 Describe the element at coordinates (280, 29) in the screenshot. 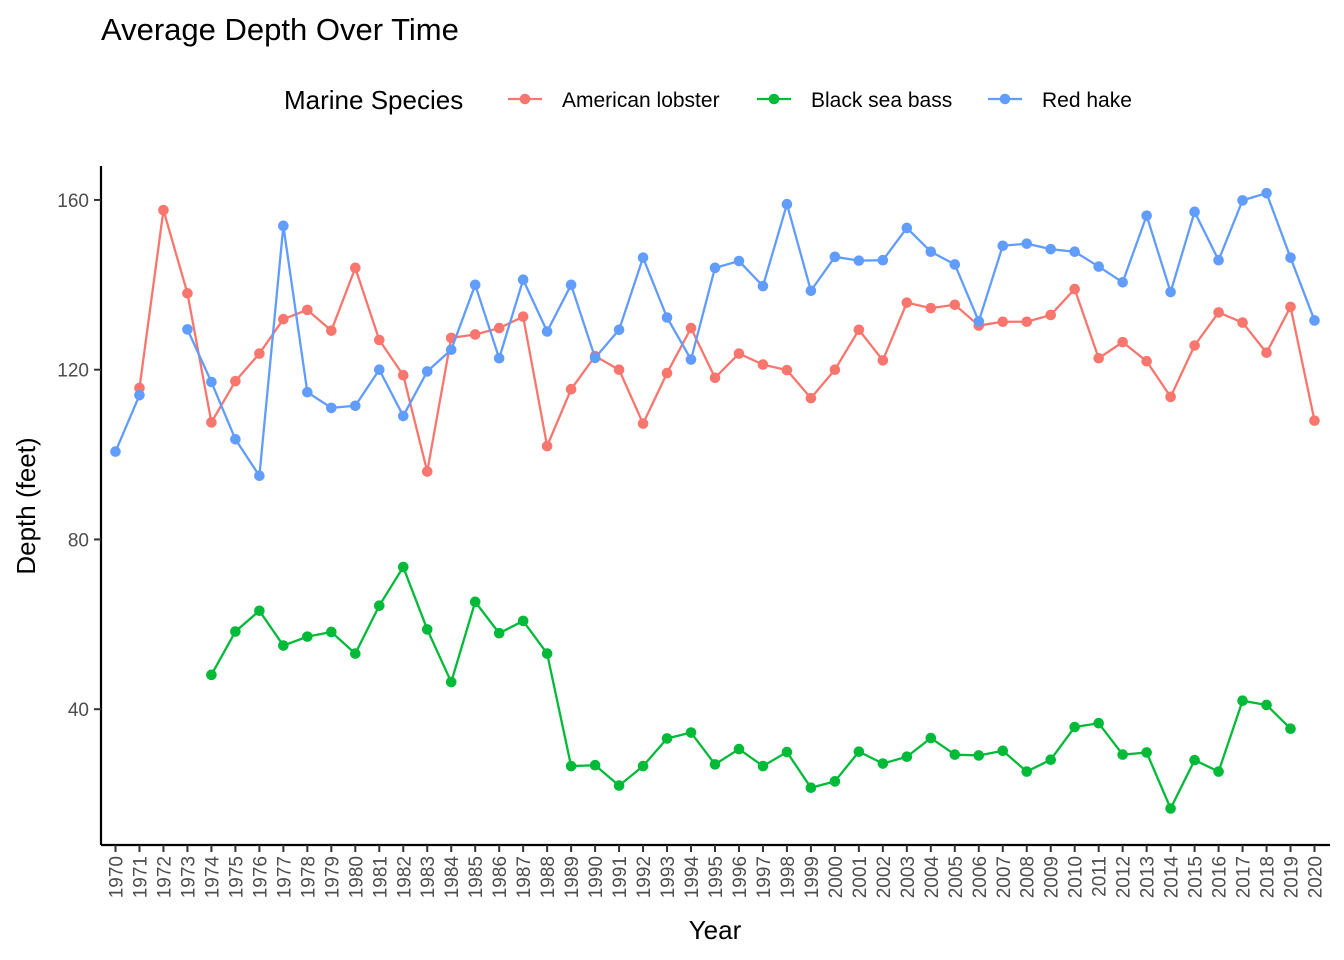

I see `chart-title: Average Depth Over Time` at that location.